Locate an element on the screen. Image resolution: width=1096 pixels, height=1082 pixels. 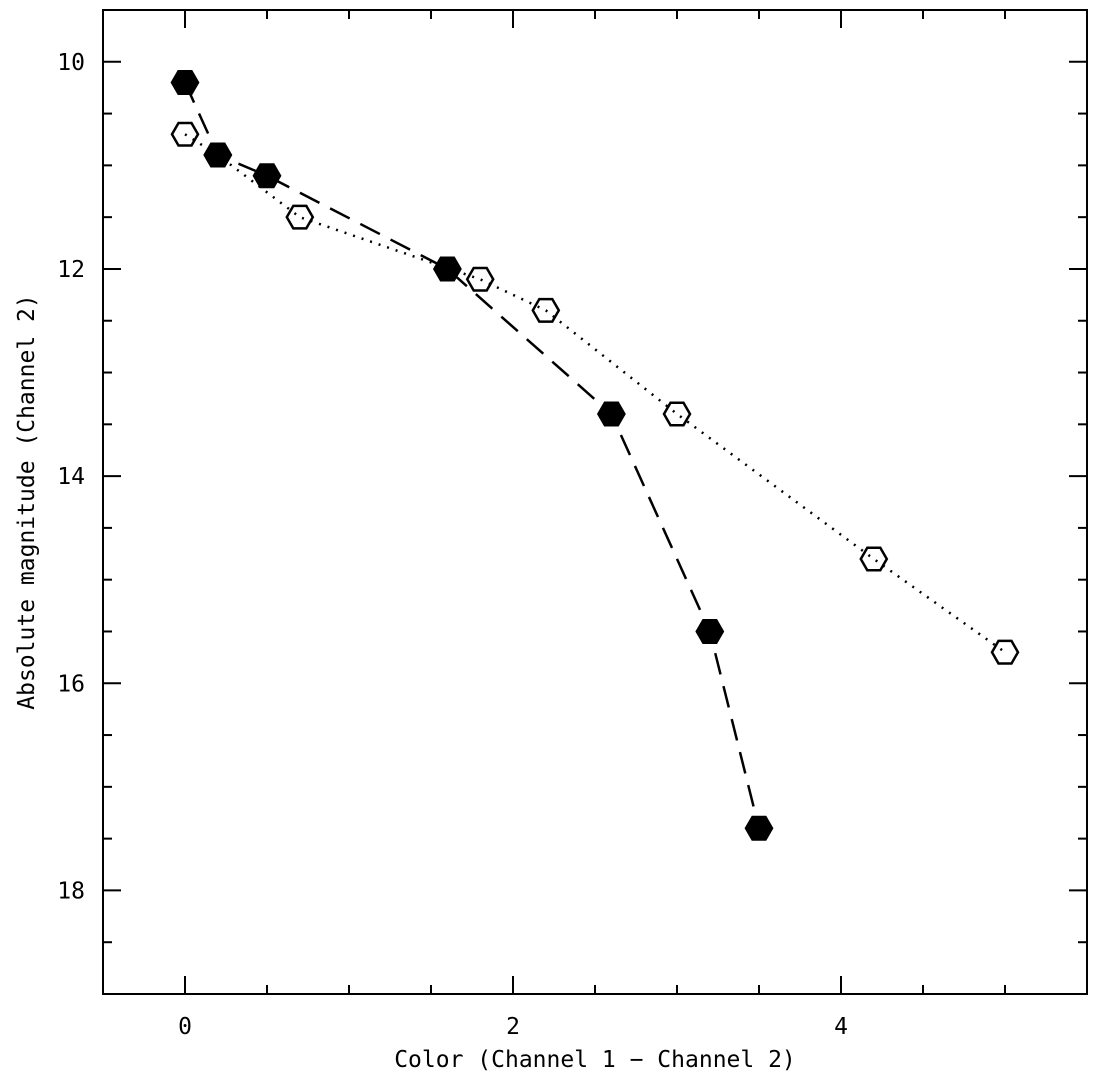
x-axis-title: Color (Channel 1 − Channel 2) is located at coordinates (595, 1060).